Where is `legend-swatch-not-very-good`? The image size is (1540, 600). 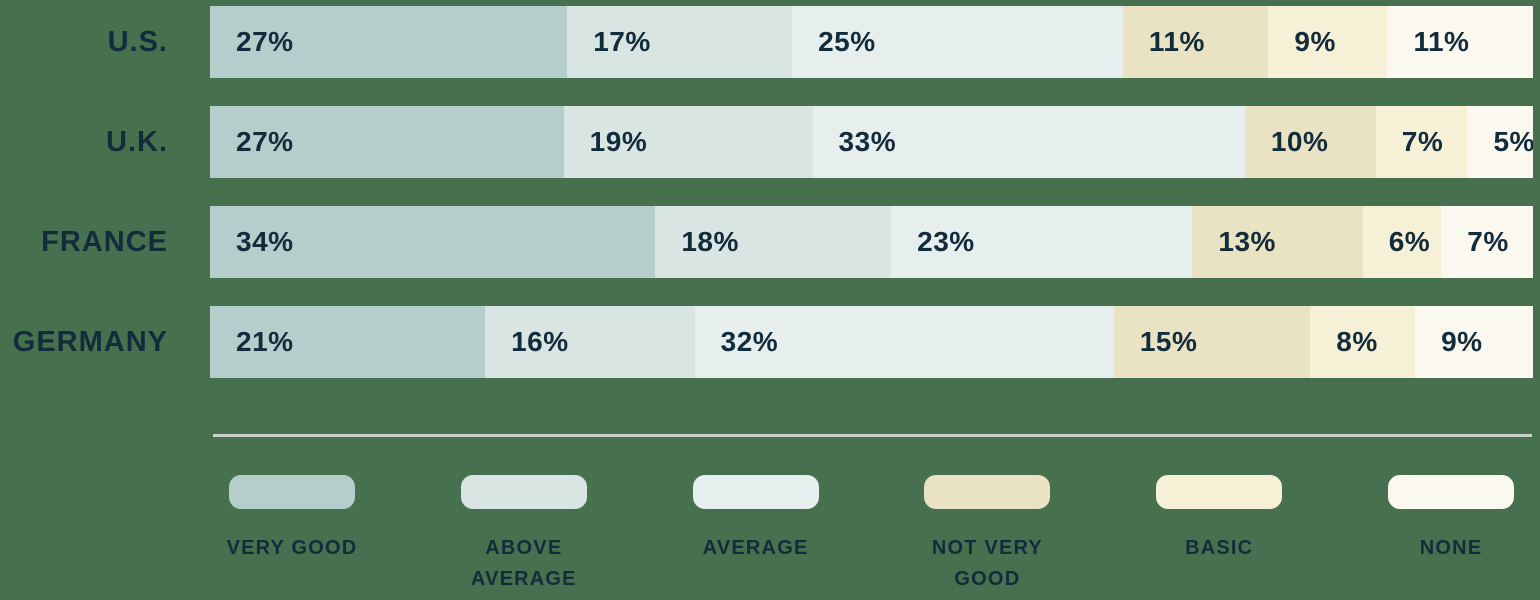
legend-swatch-not-very-good is located at coordinates (987, 492).